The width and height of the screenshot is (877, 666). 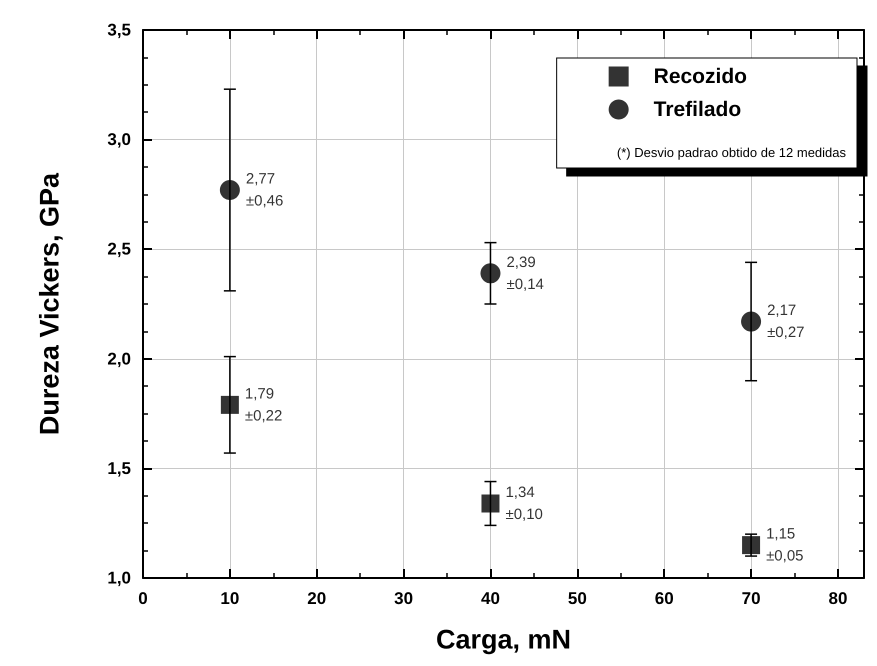 What do you see at coordinates (119, 30) in the screenshot?
I see `y-tick-label: 3,5` at bounding box center [119, 30].